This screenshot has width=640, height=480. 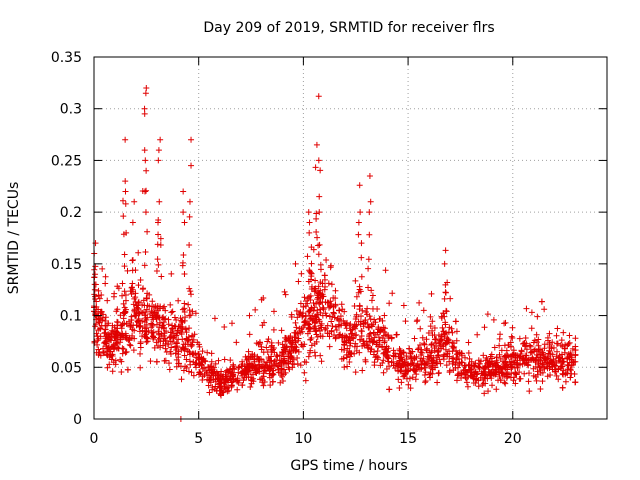 I want to click on x-tick-label: 15, so click(x=408, y=439).